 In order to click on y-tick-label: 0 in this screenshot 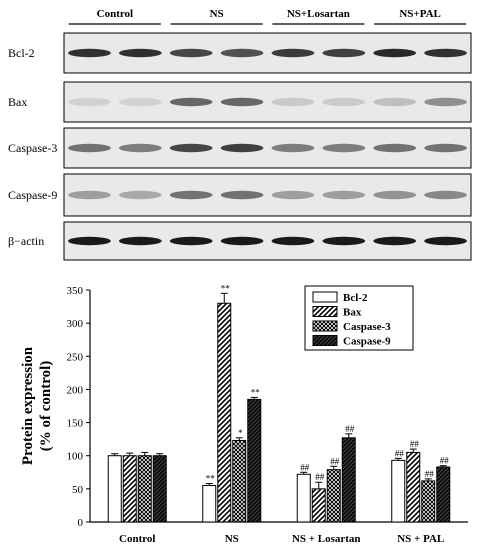, I will do `click(81, 523)`.